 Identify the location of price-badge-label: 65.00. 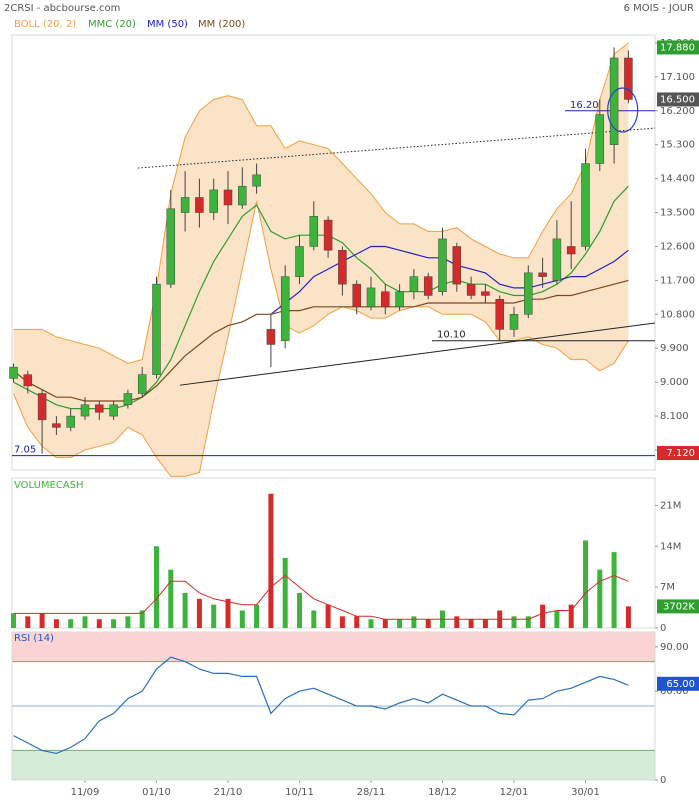
(680, 684).